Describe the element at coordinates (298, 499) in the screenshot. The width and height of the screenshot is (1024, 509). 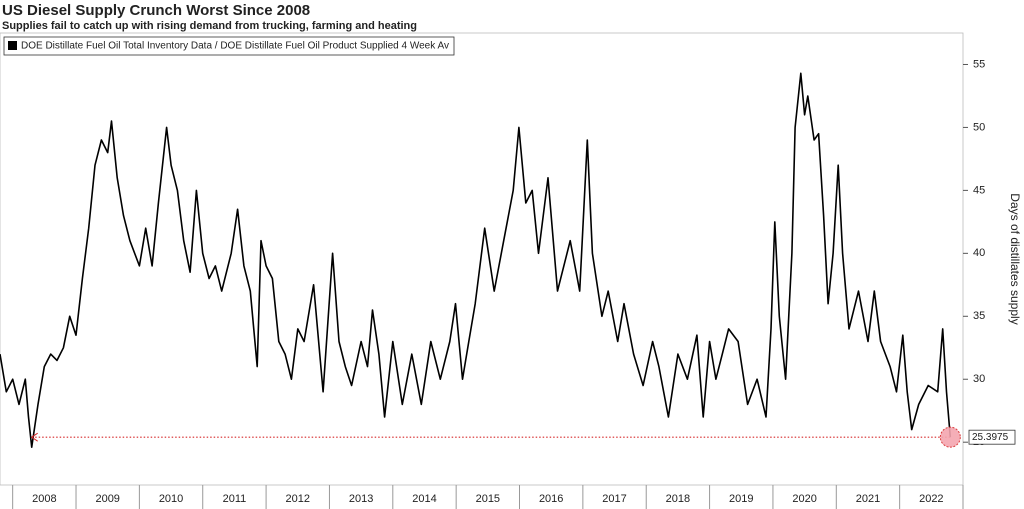
I see `x-tick-label: 2012` at that location.